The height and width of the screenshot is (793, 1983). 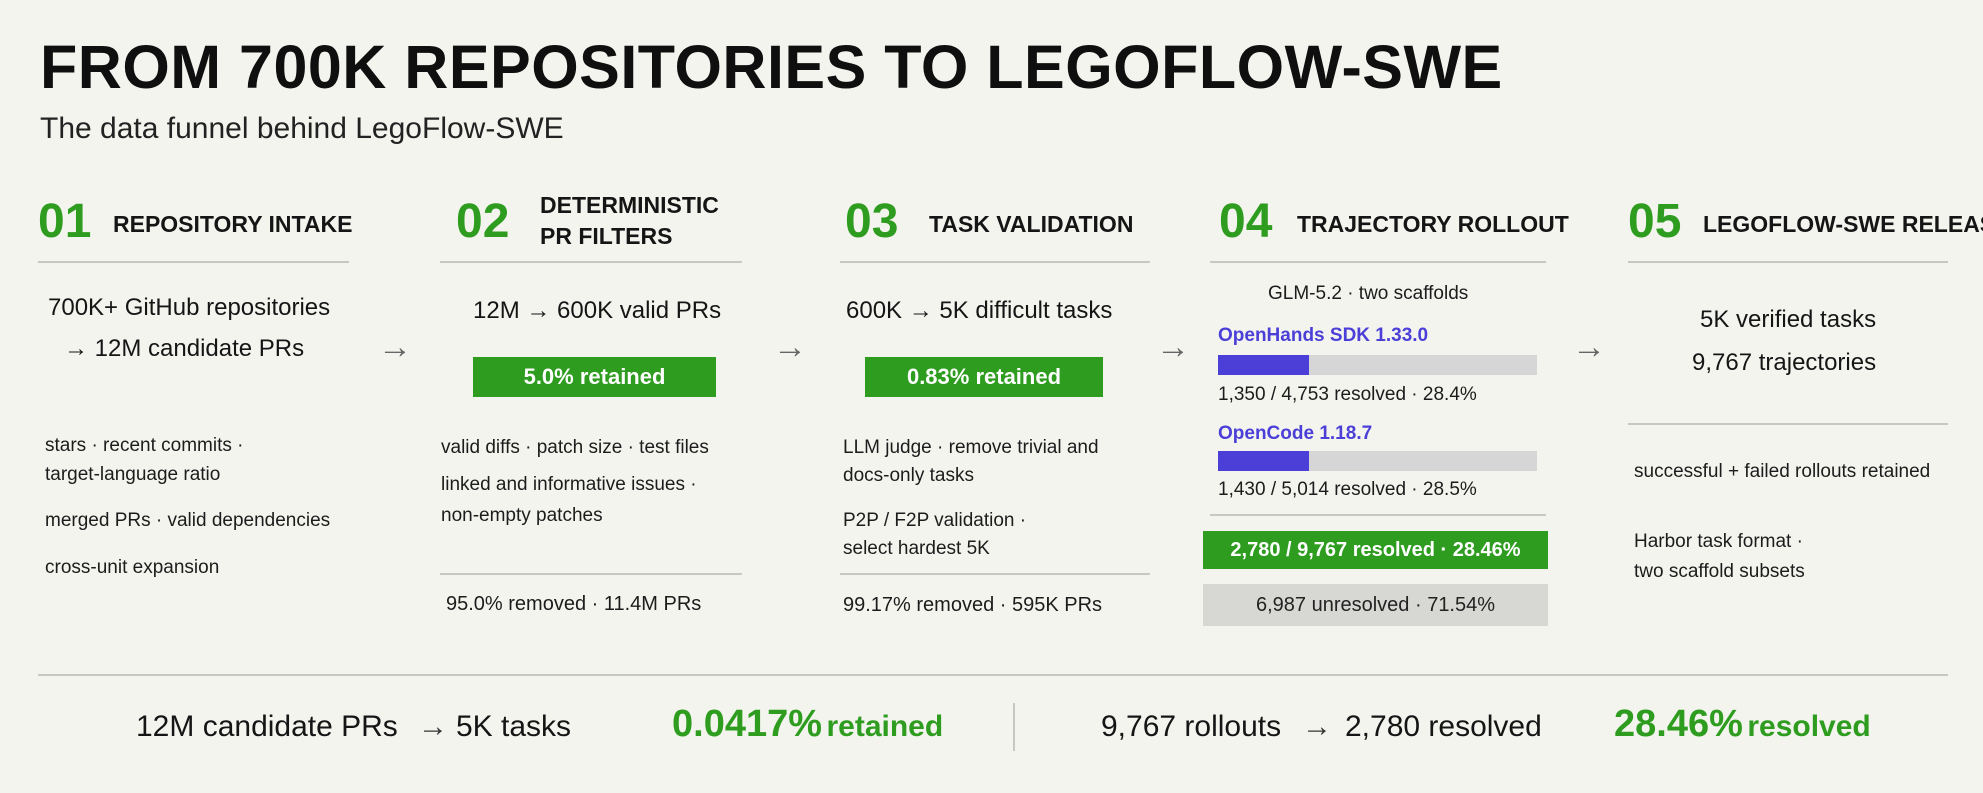 I want to click on summary-unit: retained, so click(x=885, y=726).